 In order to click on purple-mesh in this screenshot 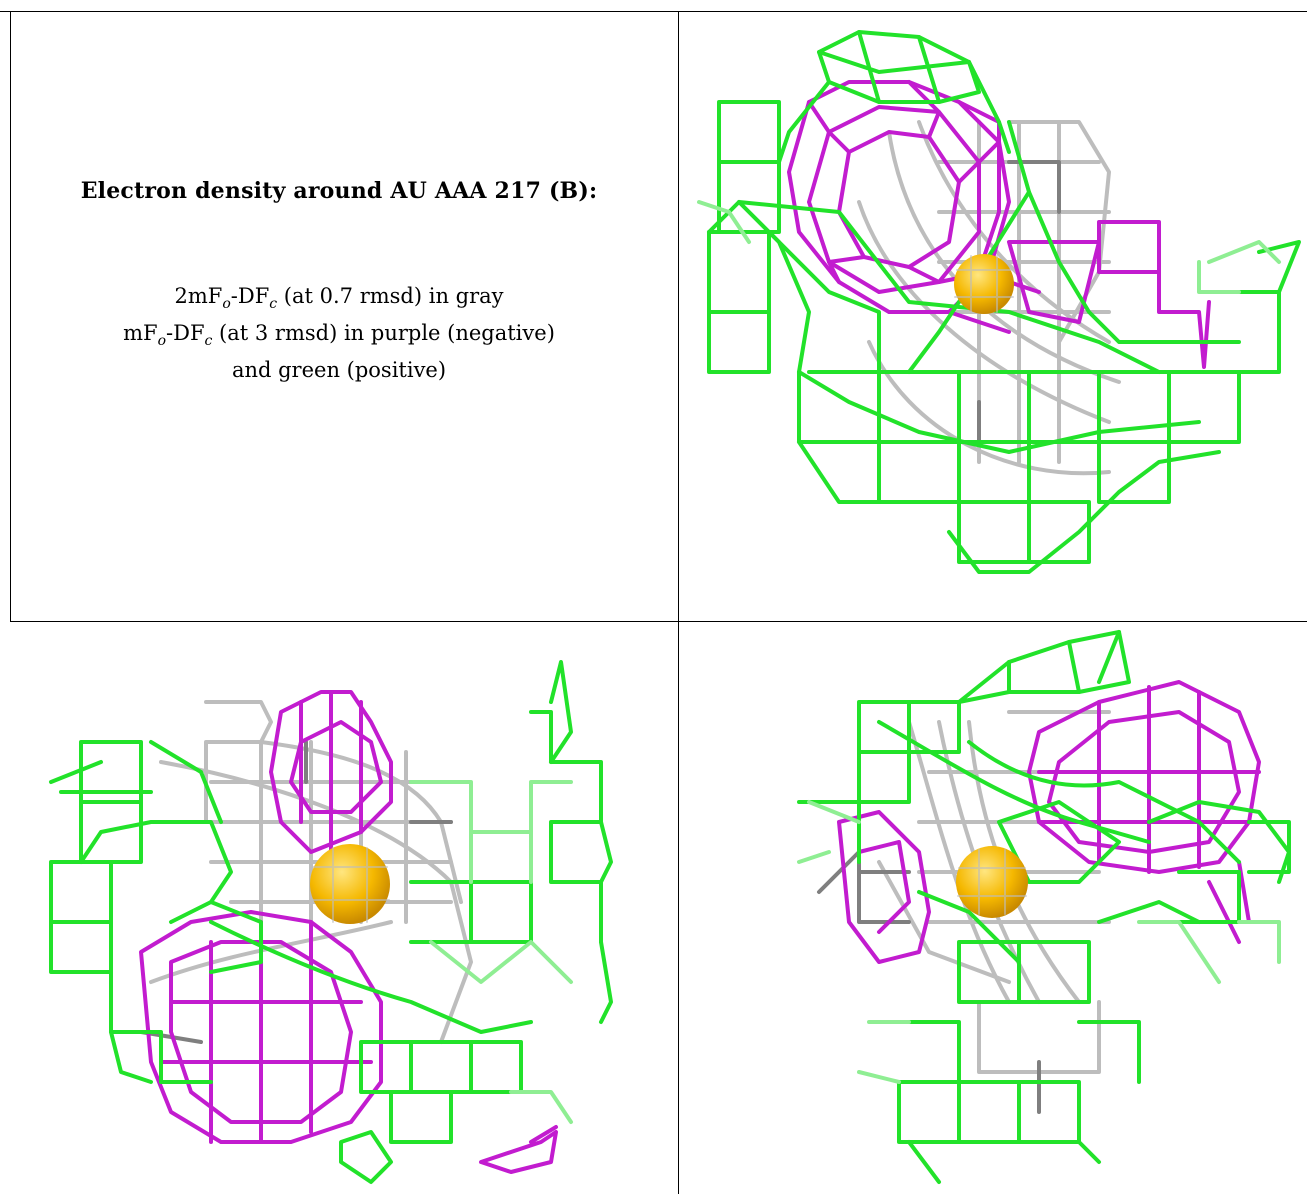, I will do `click(348, 932)`.